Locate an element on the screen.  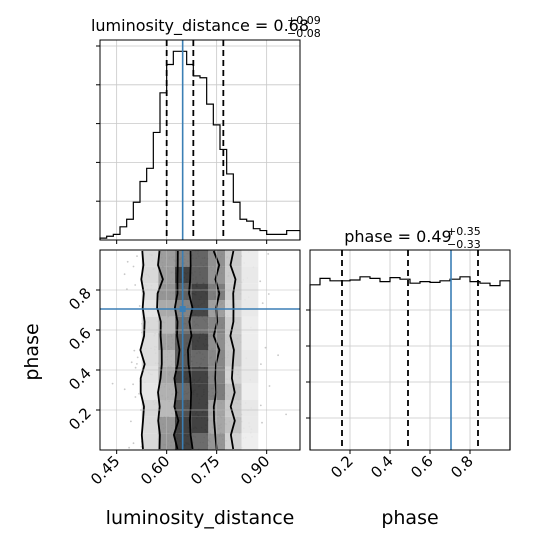
luminosity-distance-histogram-frame is located at coordinates (200, 140).